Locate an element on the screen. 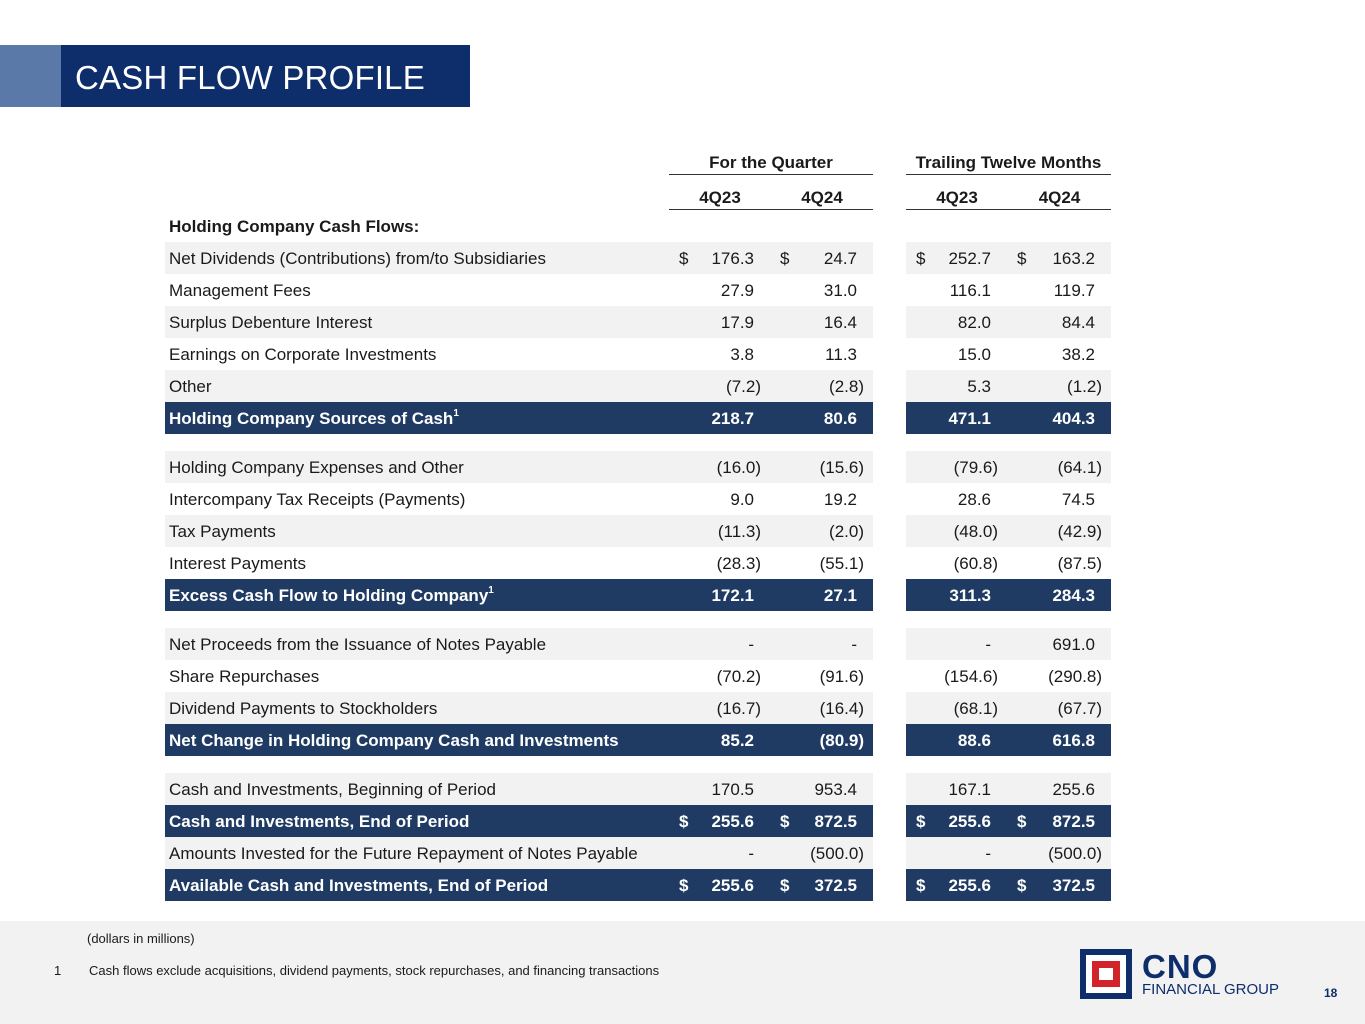  row-label: Earnings on Corporate Investments is located at coordinates (303, 354).